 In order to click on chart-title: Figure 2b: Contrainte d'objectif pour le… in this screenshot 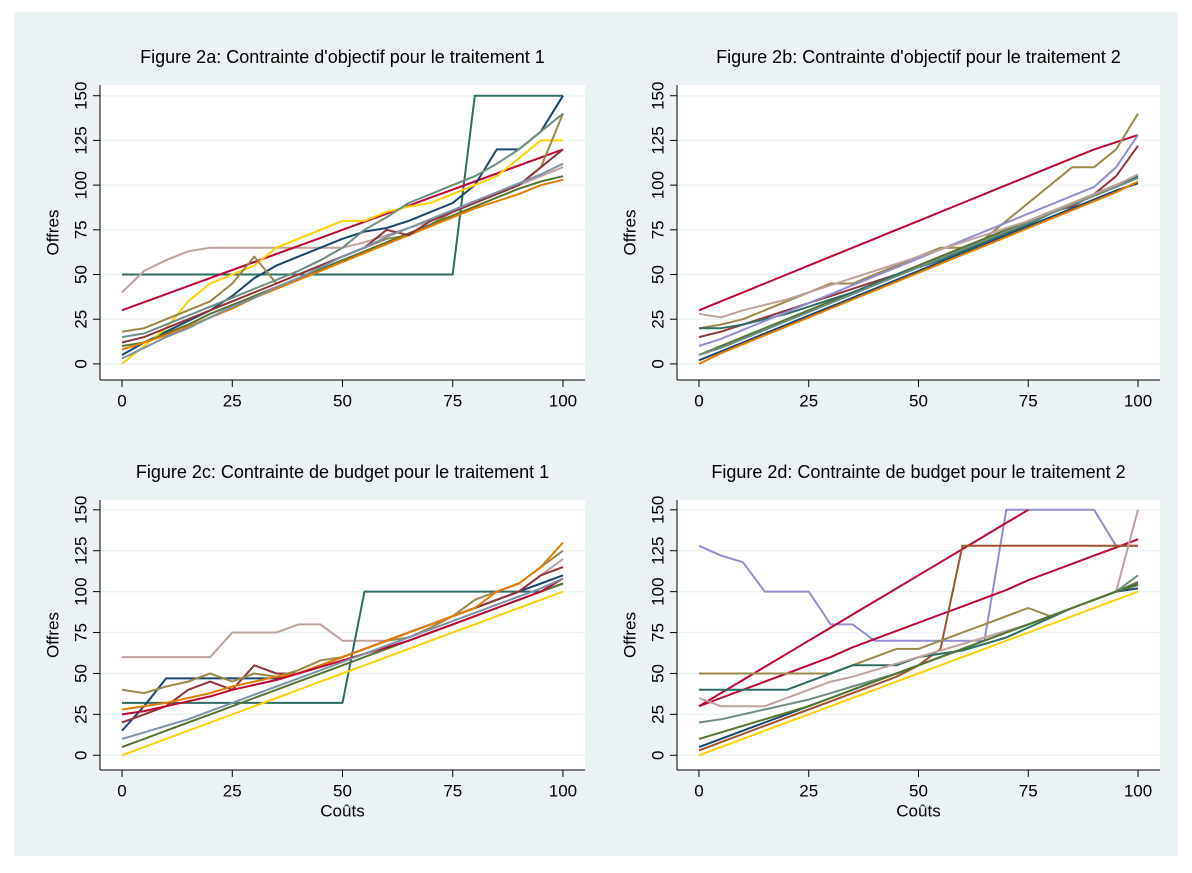, I will do `click(918, 57)`.